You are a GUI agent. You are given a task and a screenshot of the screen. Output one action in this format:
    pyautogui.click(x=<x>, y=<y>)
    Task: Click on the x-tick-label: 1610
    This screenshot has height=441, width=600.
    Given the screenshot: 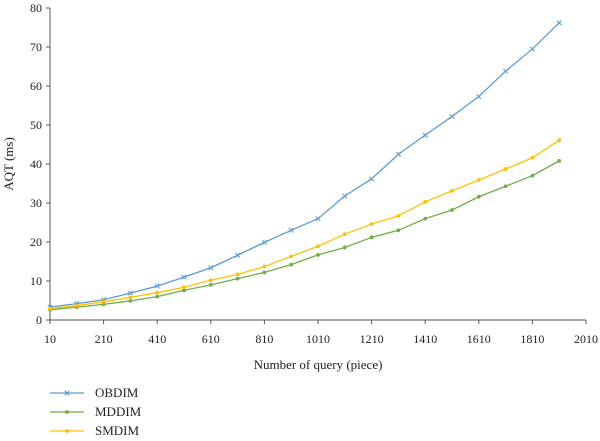 What is the action you would take?
    pyautogui.click(x=479, y=339)
    